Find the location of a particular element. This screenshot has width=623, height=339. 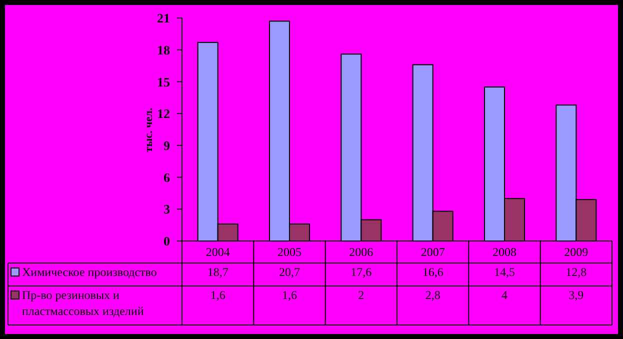

y-tick-label: 21 is located at coordinates (163, 18).